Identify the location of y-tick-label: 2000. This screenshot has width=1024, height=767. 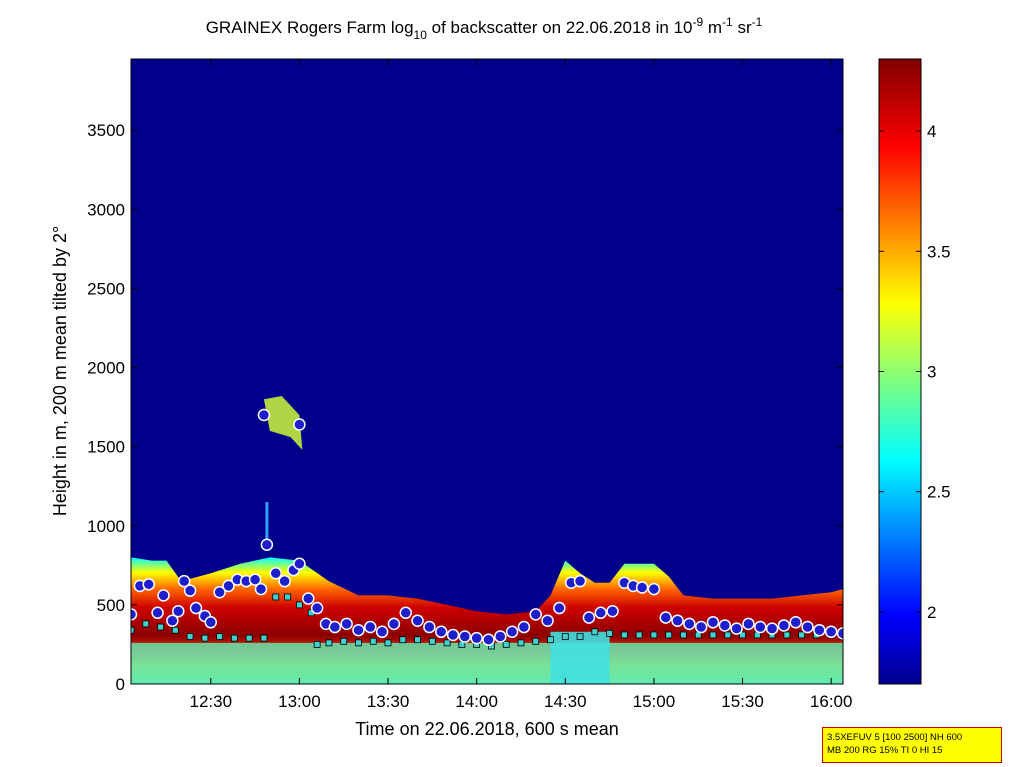
(106, 368).